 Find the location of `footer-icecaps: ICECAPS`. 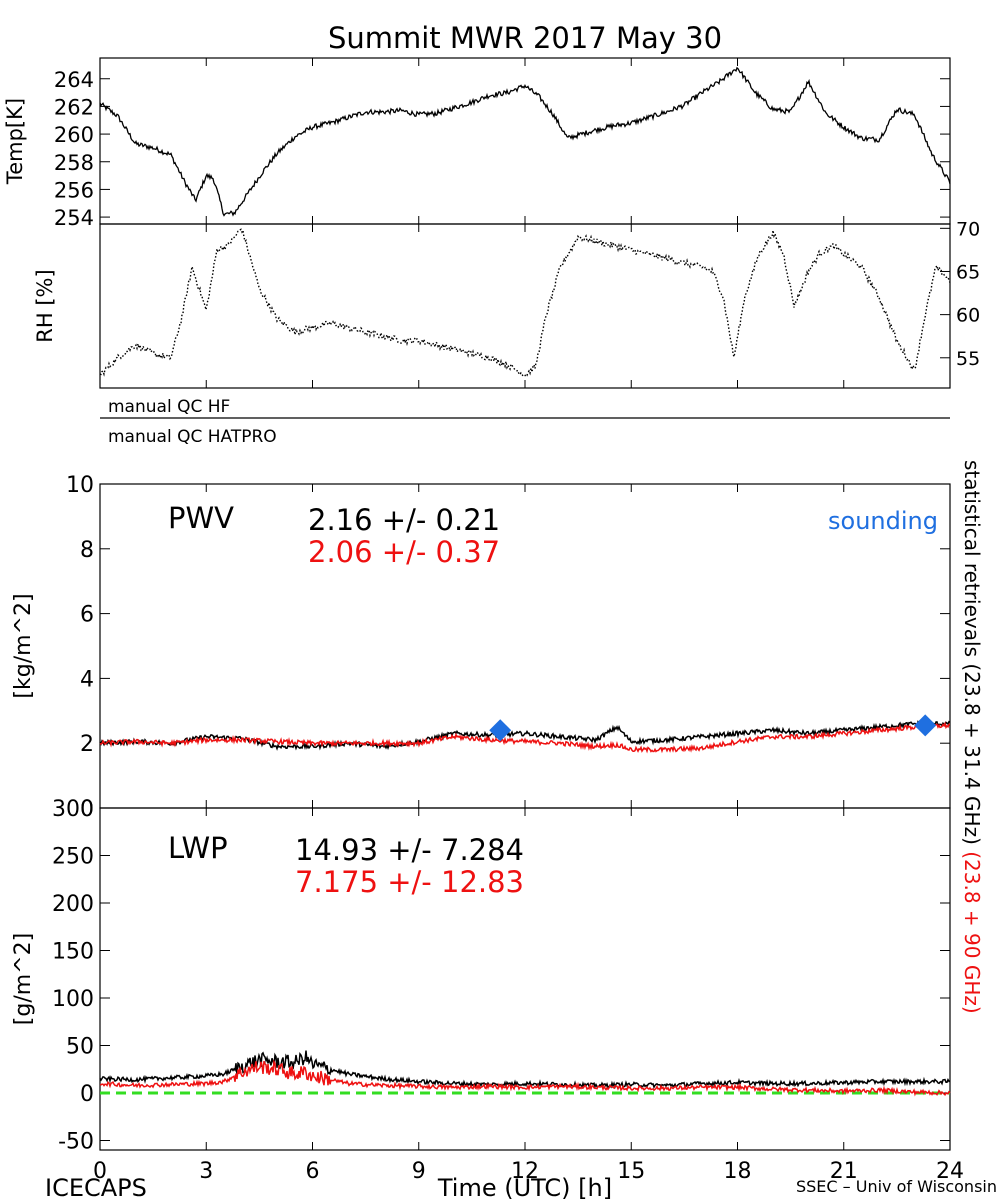

footer-icecaps: ICECAPS is located at coordinates (96, 1187).